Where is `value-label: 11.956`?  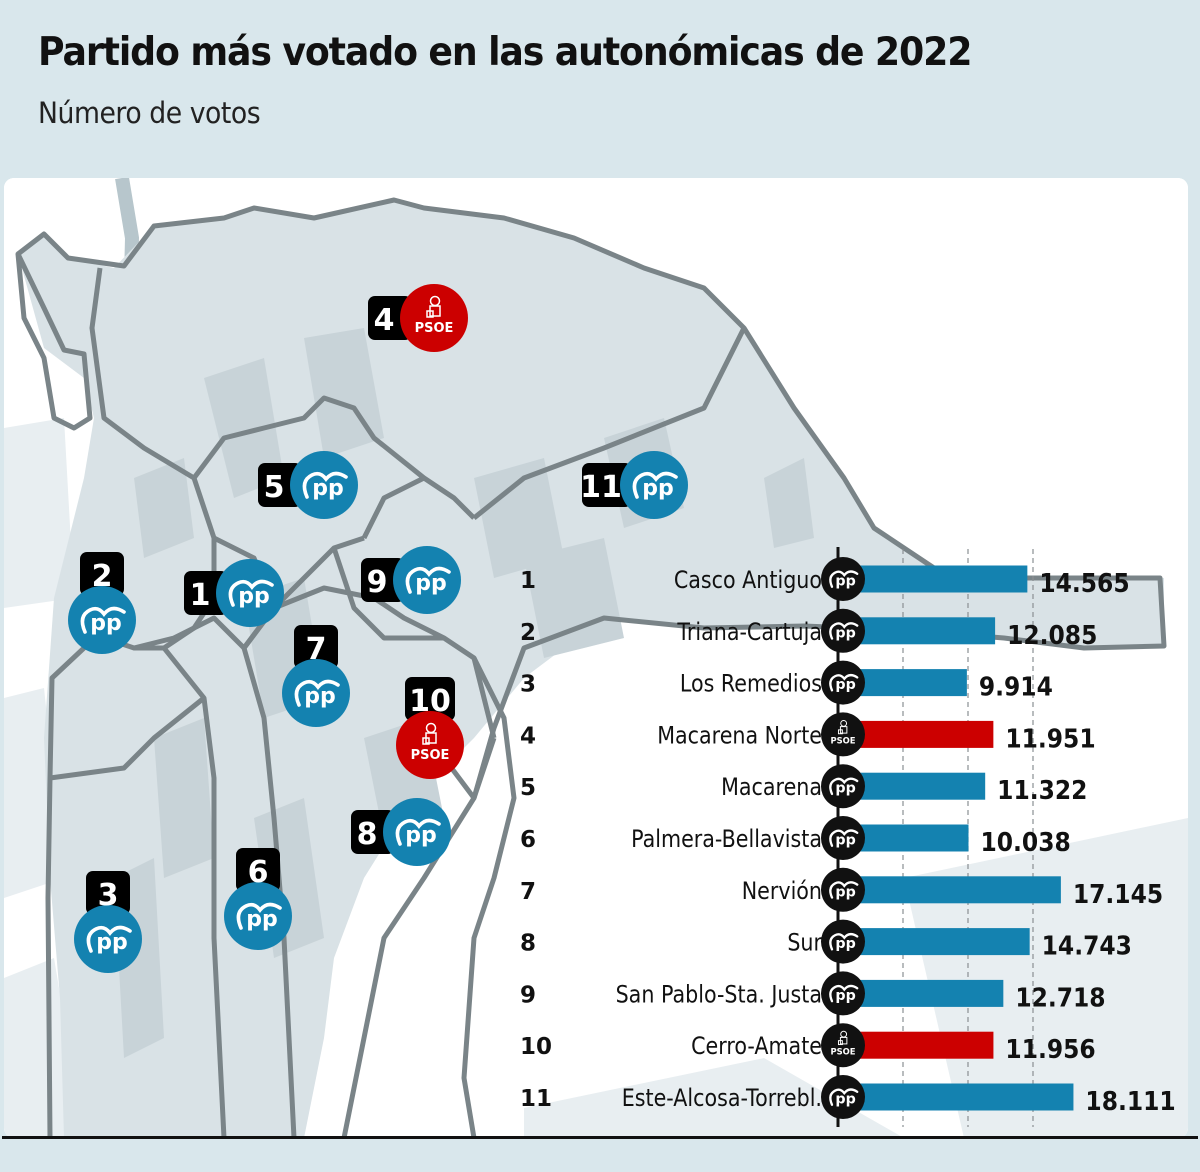 value-label: 11.956 is located at coordinates (1050, 1049).